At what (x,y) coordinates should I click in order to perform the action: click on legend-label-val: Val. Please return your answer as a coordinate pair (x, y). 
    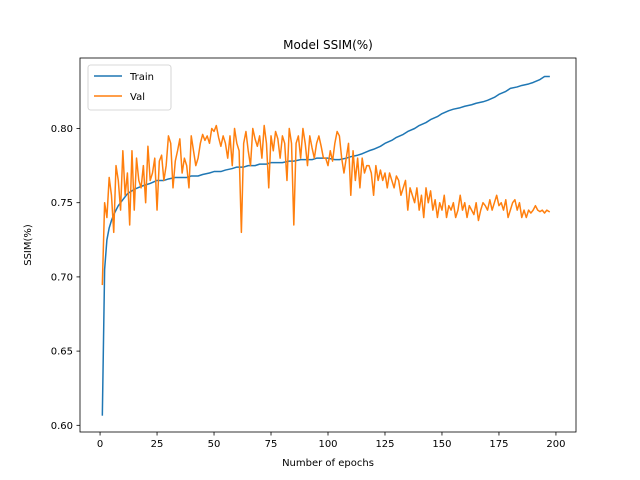
    Looking at the image, I should click on (137, 97).